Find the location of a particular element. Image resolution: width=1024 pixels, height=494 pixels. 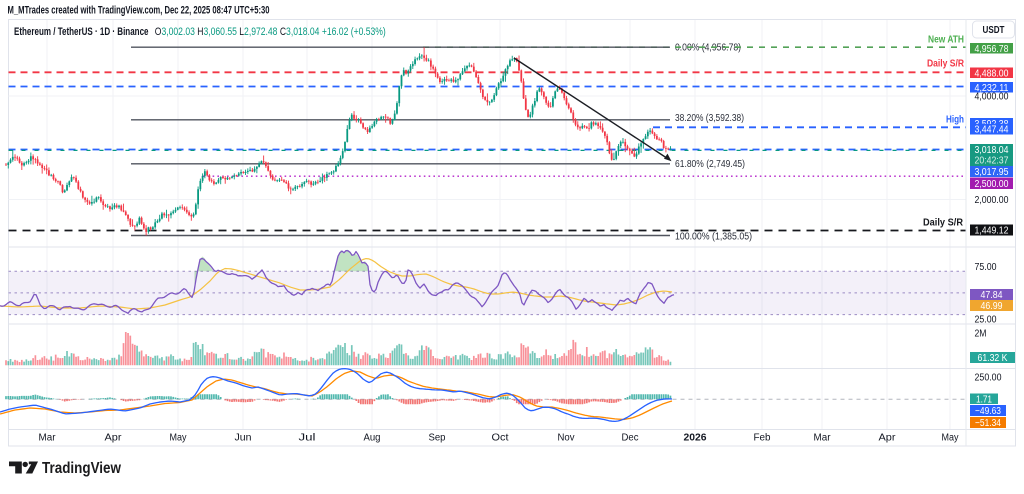

svg-text: 100.00% (1,385.05) is located at coordinates (713, 236).